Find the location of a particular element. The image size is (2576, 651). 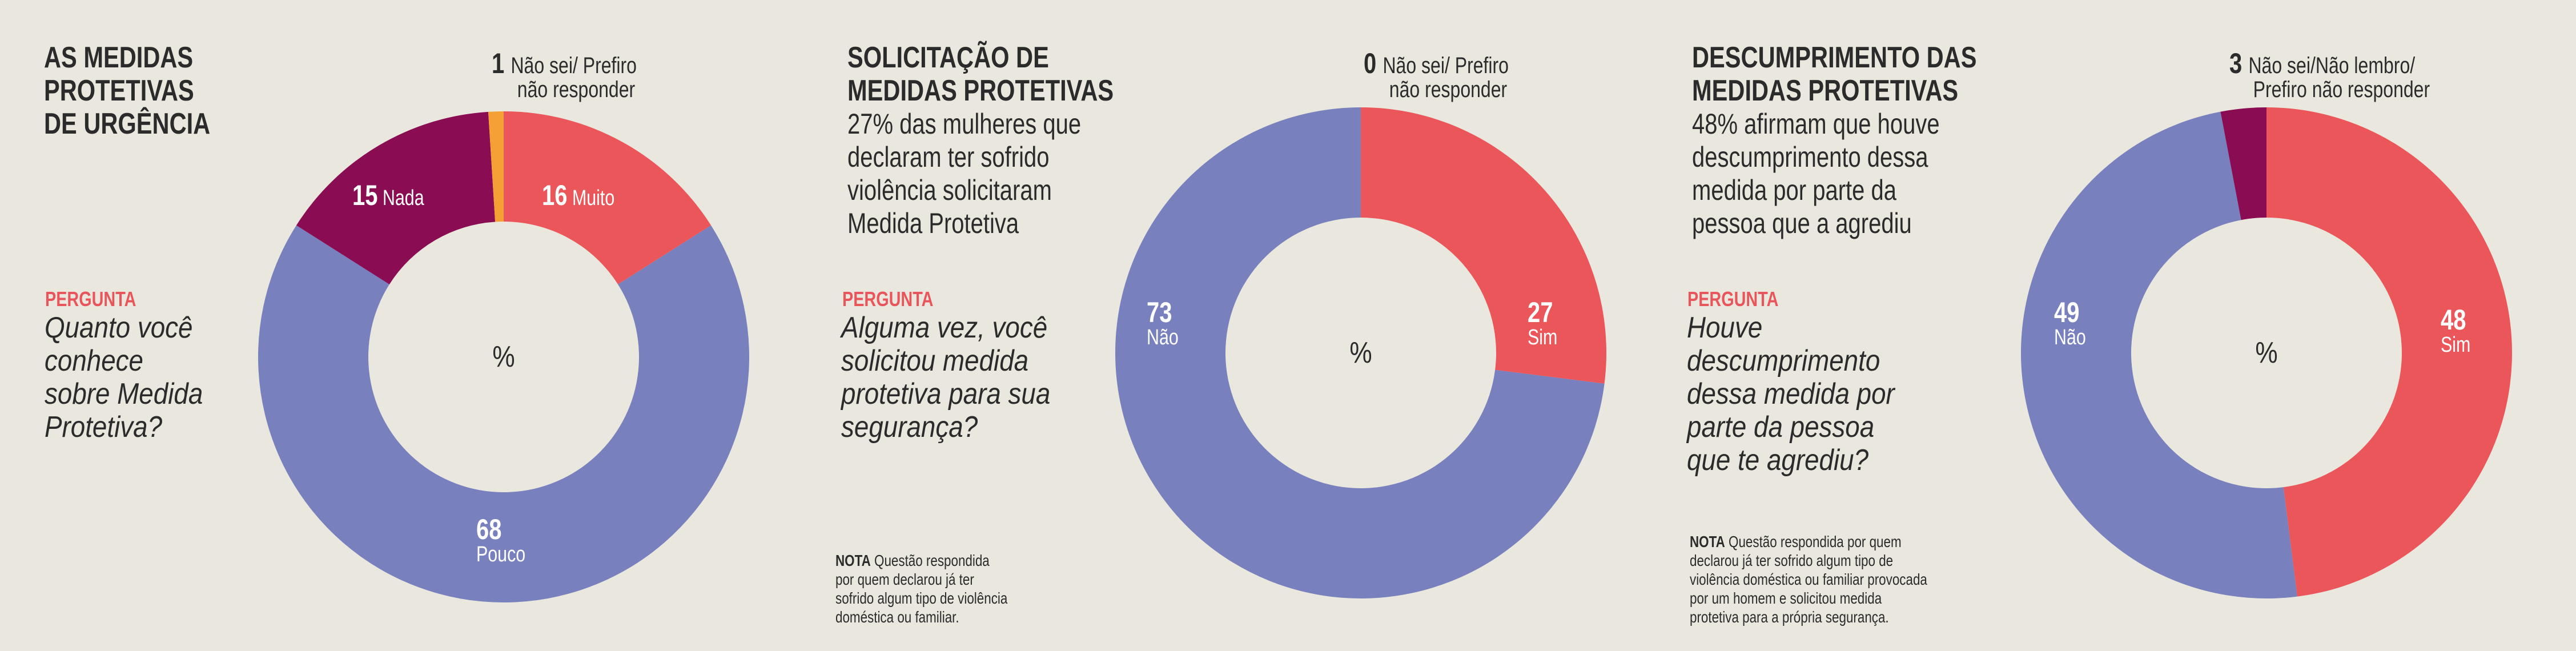

chart1-label-nada: 15 Nada is located at coordinates (388, 196).